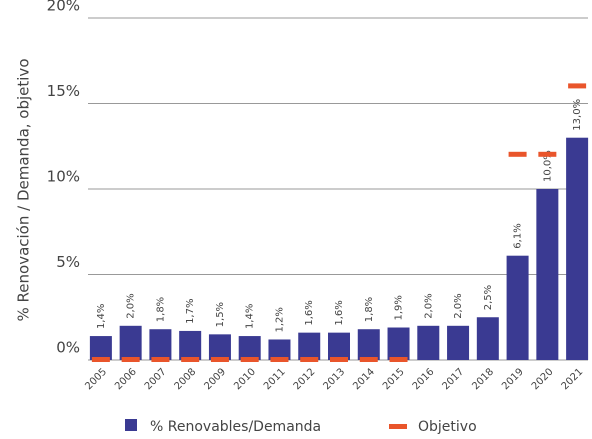 The image size is (592, 439). What do you see at coordinates (543, 379) in the screenshot?
I see `x-tick-label: 2020` at bounding box center [543, 379].